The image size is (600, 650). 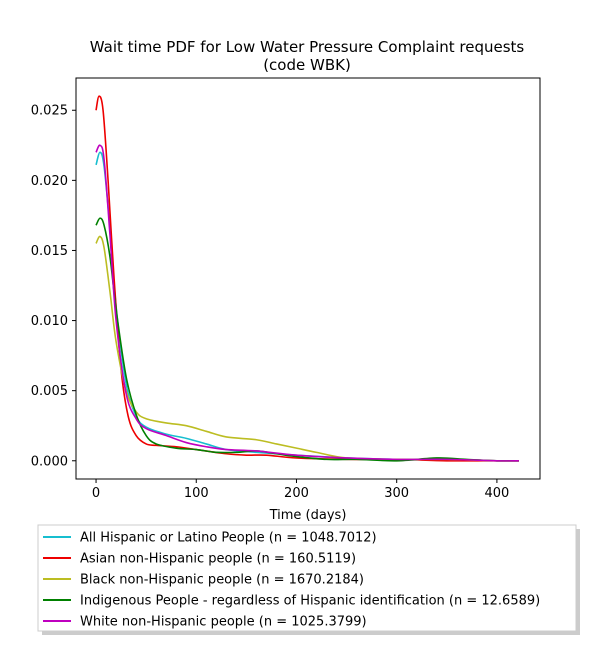 I want to click on x-axis-ticks: 0 100 200 300 400, so click(x=300, y=490).